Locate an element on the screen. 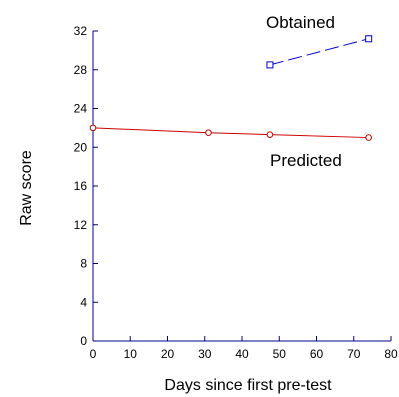 The width and height of the screenshot is (399, 397). series-line-predicted is located at coordinates (230, 133).